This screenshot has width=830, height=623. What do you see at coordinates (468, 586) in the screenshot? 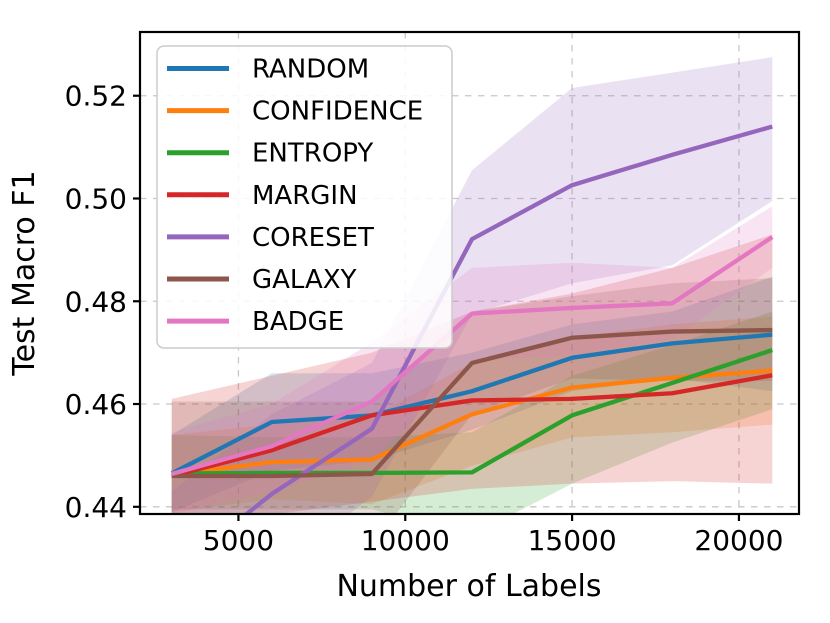
I see `x-axis-label: Number of Labels` at bounding box center [468, 586].